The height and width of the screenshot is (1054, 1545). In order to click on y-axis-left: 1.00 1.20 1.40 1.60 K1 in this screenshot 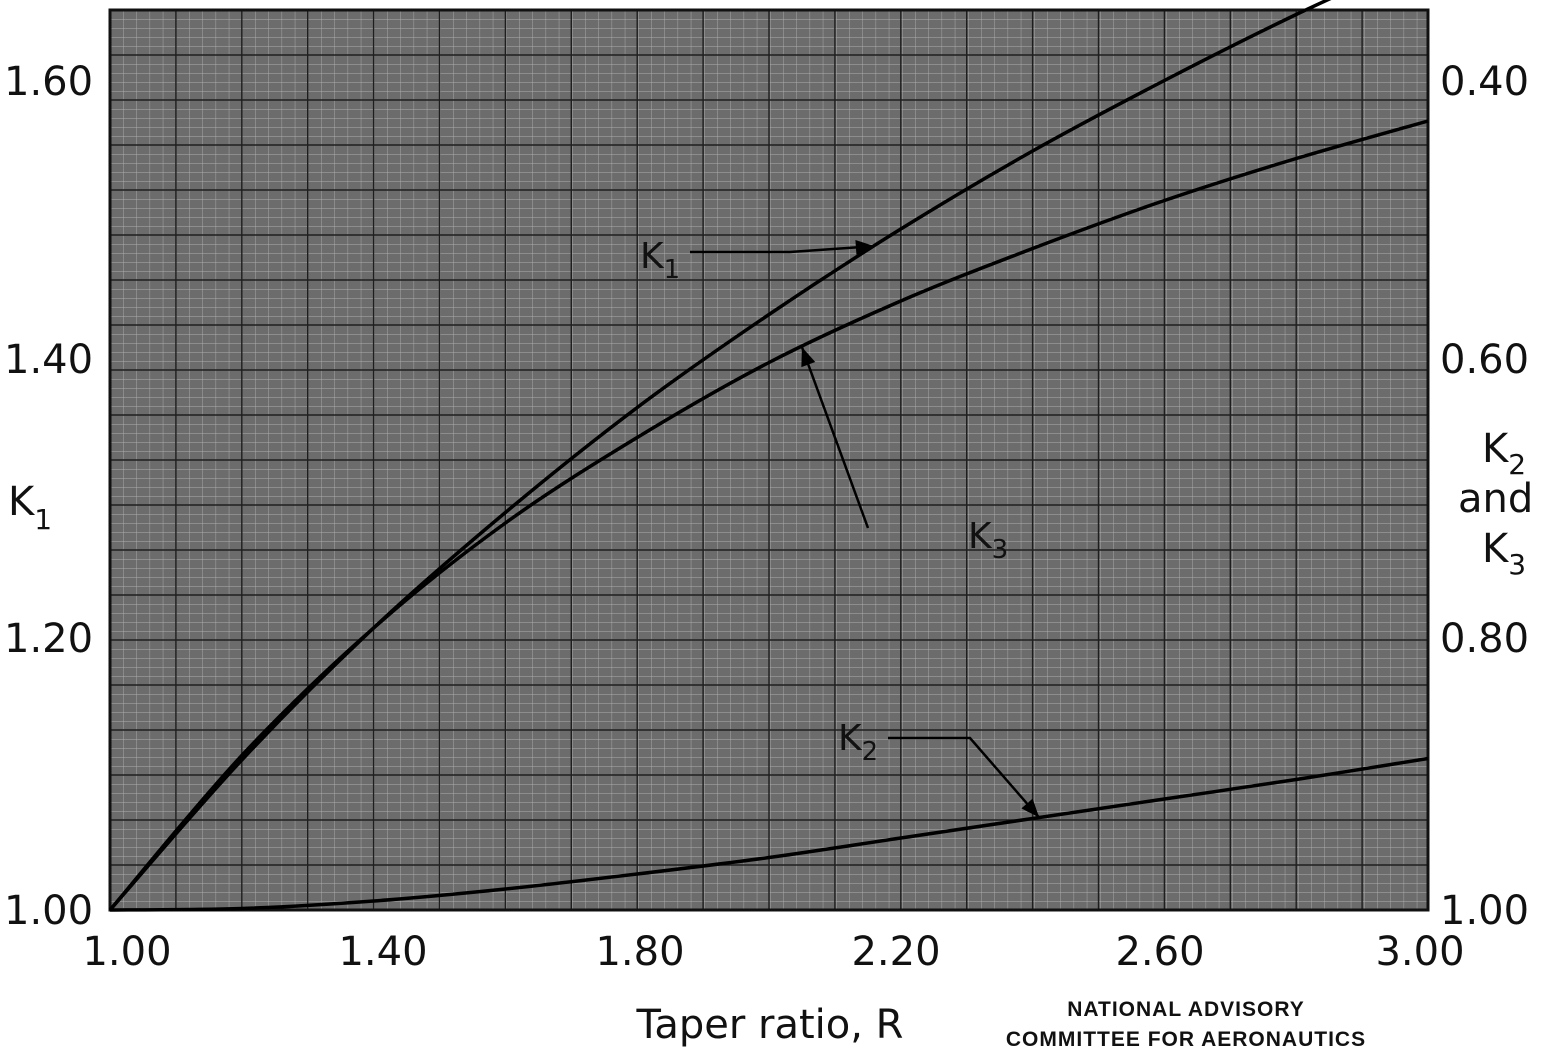, I will do `click(48, 496)`.